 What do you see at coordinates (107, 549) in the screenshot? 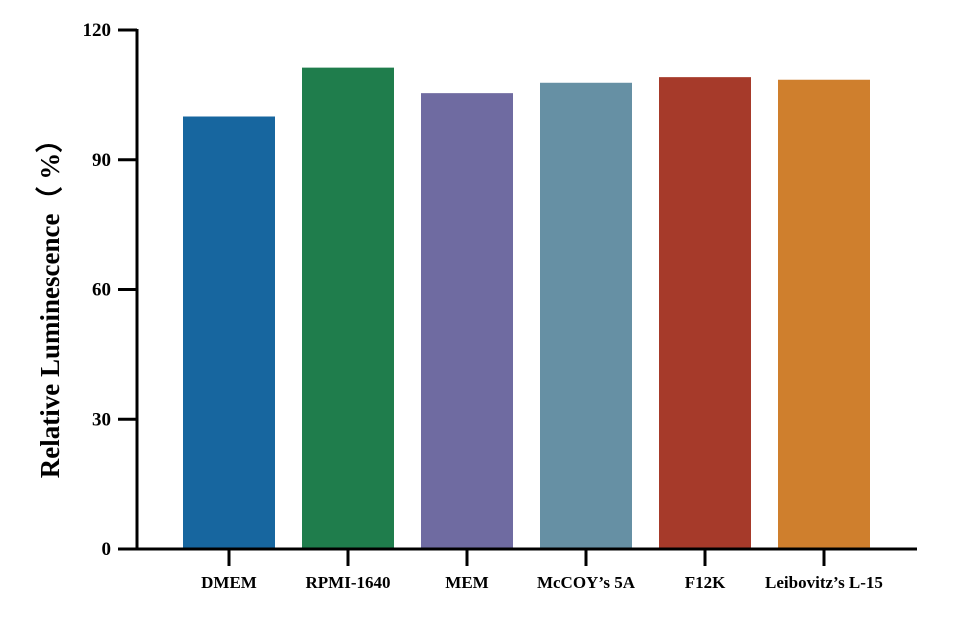
I see `y-tick-label: 0` at bounding box center [107, 549].